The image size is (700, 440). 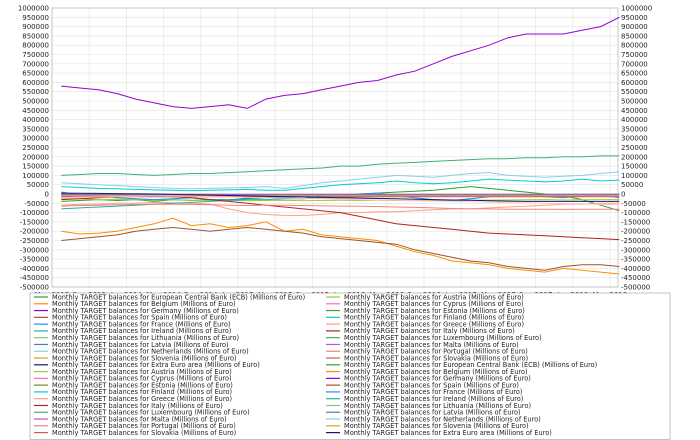 What do you see at coordinates (634, 148) in the screenshot?
I see `y-tick-label-right: 250000` at bounding box center [634, 148].